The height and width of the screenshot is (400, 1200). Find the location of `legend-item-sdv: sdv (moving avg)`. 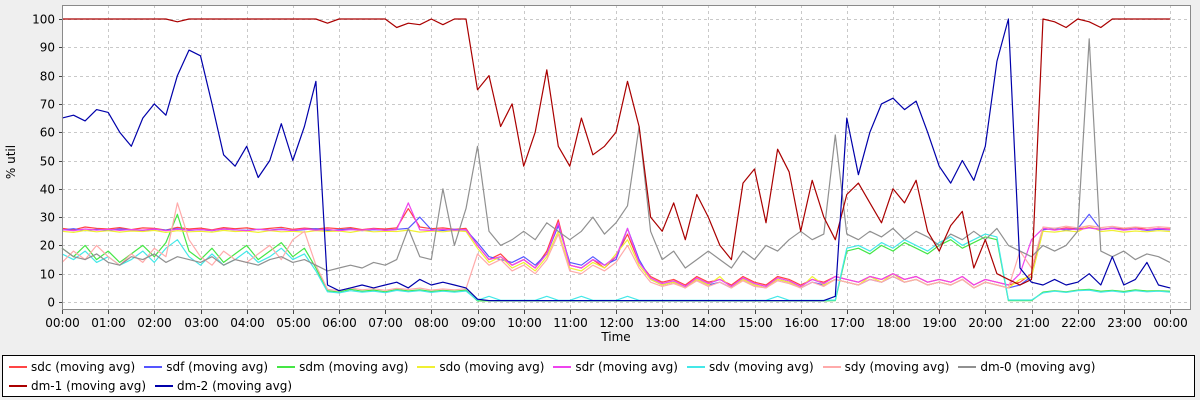

legend-item-sdv: sdv (moving avg) is located at coordinates (750, 366).